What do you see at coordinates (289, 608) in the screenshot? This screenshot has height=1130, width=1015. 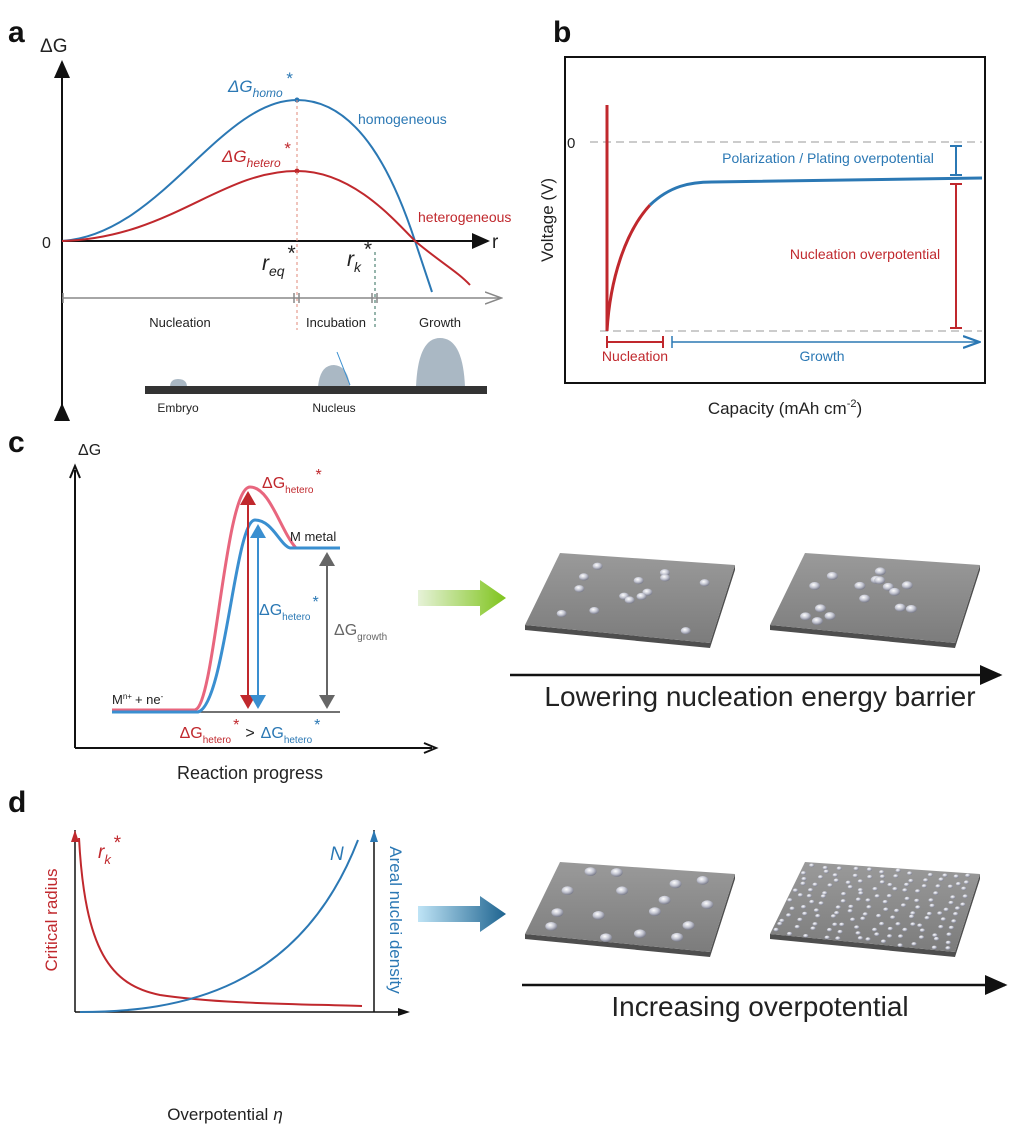 I see `hetero-blue-label: ΔGhetero*` at bounding box center [289, 608].